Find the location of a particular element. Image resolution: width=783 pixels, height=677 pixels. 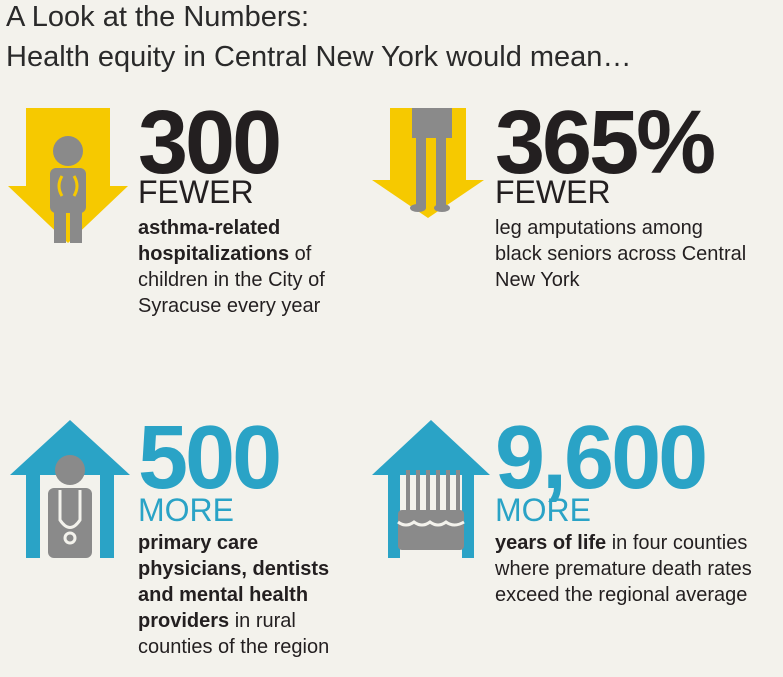

house-doctor-icon is located at coordinates (70, 489).